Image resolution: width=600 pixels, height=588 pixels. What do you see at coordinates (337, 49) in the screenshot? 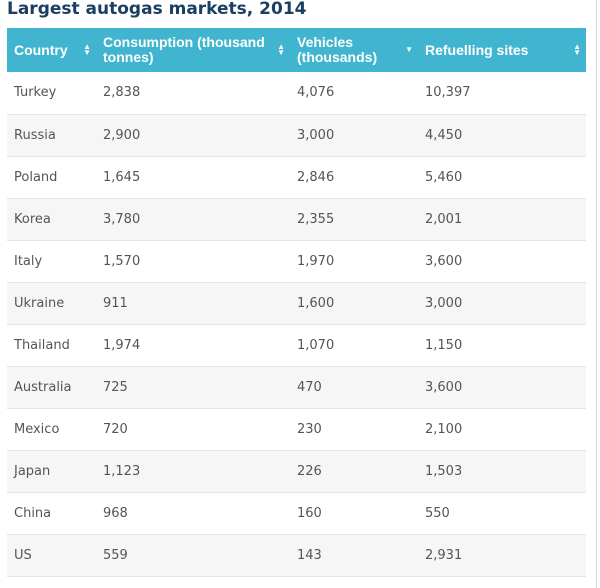
I see `column-header-label: Vehicles (thousands)` at bounding box center [337, 49].